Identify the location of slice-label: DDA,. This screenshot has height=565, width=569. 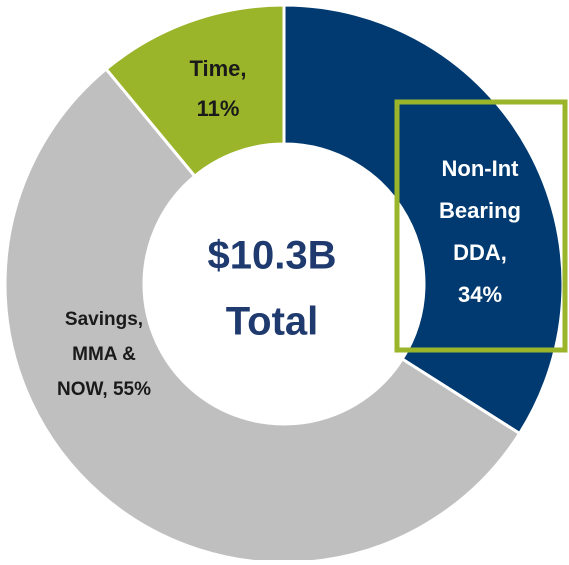
(480, 252).